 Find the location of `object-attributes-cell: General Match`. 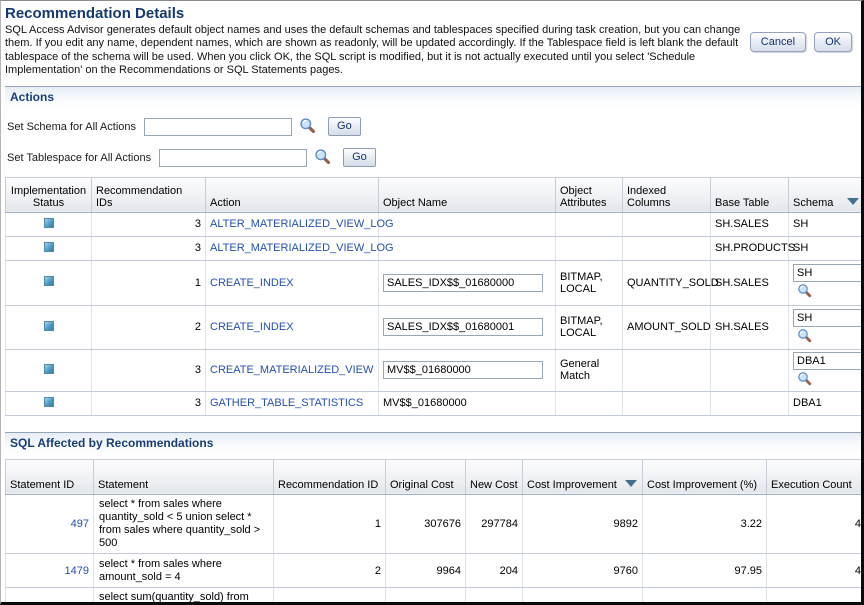

object-attributes-cell: General Match is located at coordinates (589, 370).